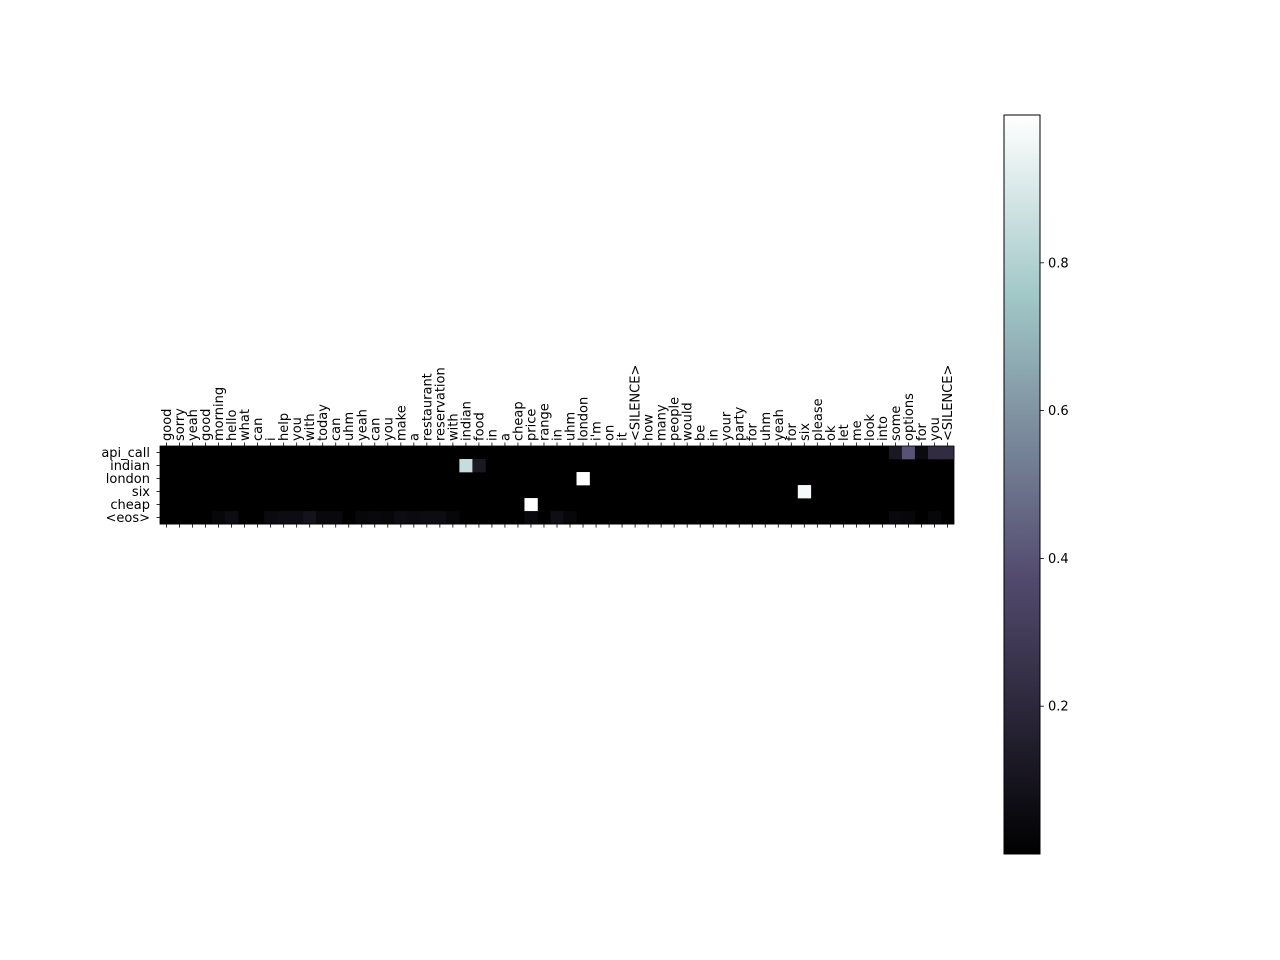  What do you see at coordinates (271, 439) in the screenshot?
I see `x-tick-label: i` at bounding box center [271, 439].